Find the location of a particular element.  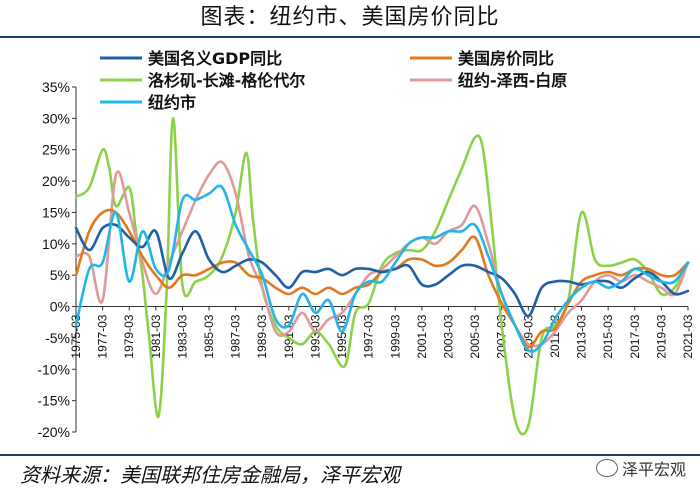

x-tick-label: 2013-03 is located at coordinates (582, 336).